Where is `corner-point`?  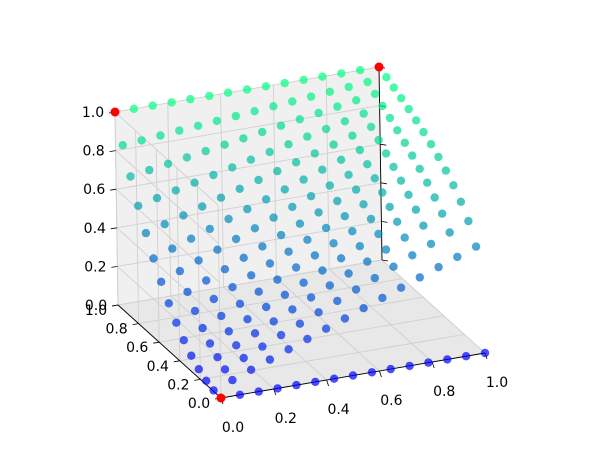
corner-point is located at coordinates (221, 398).